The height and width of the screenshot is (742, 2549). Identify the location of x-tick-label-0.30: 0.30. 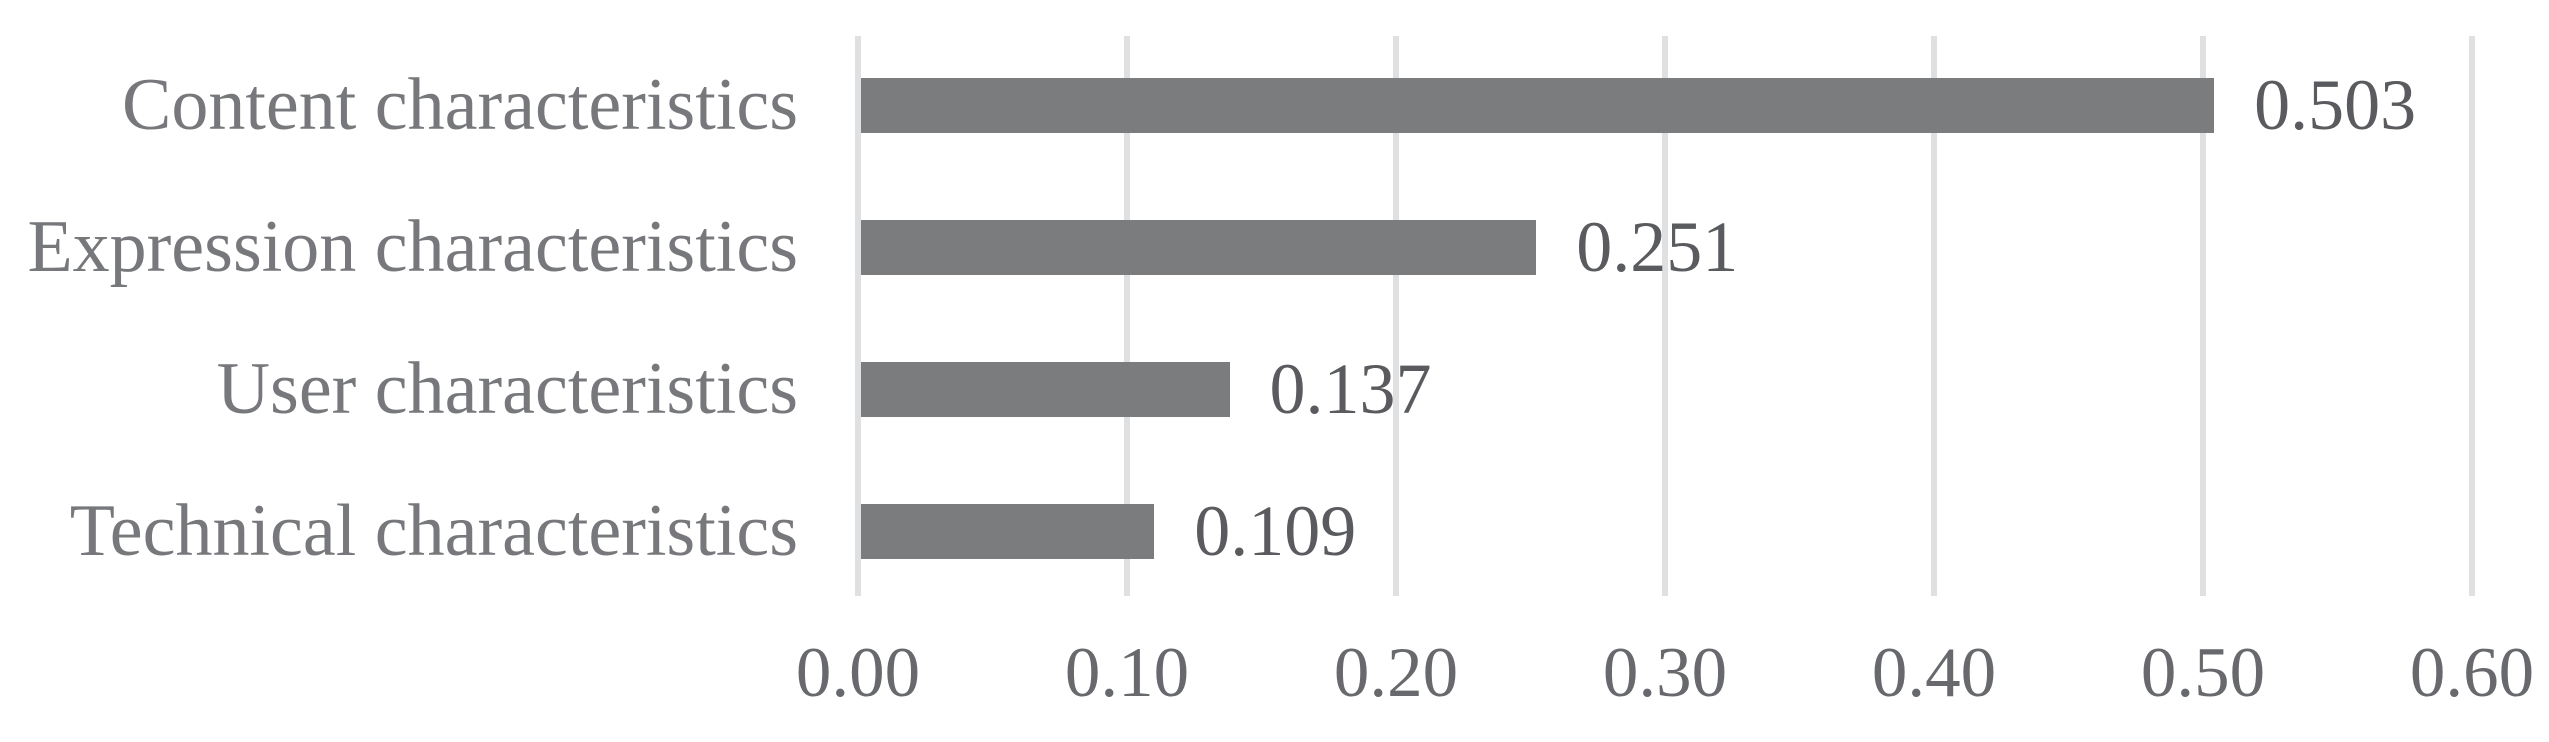
(1665, 672).